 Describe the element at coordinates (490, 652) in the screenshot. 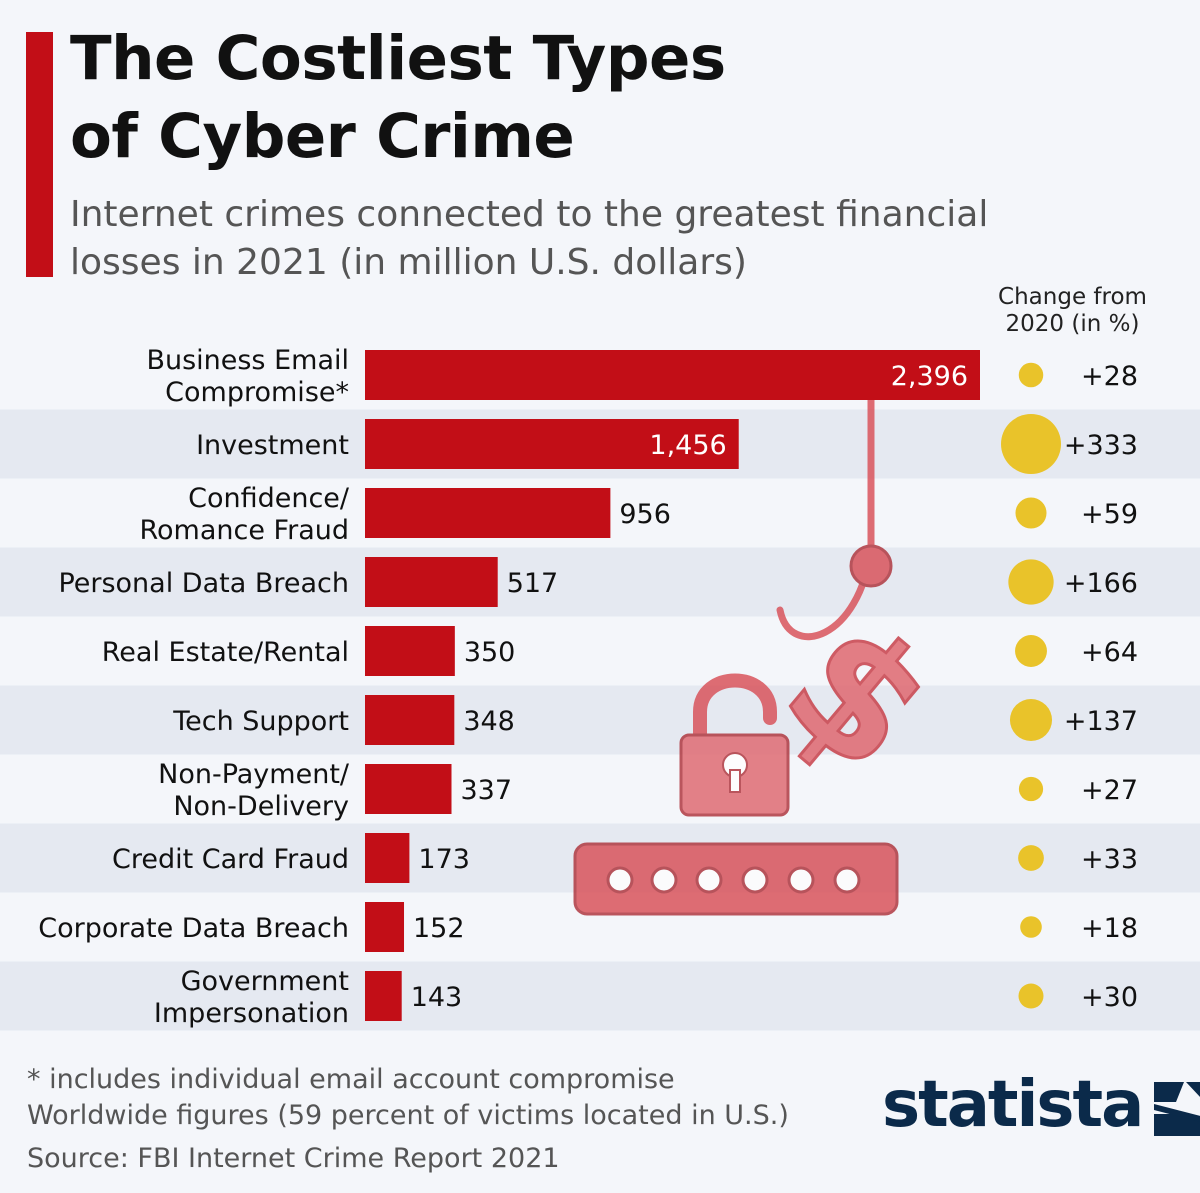

I see `value-label: 350` at that location.